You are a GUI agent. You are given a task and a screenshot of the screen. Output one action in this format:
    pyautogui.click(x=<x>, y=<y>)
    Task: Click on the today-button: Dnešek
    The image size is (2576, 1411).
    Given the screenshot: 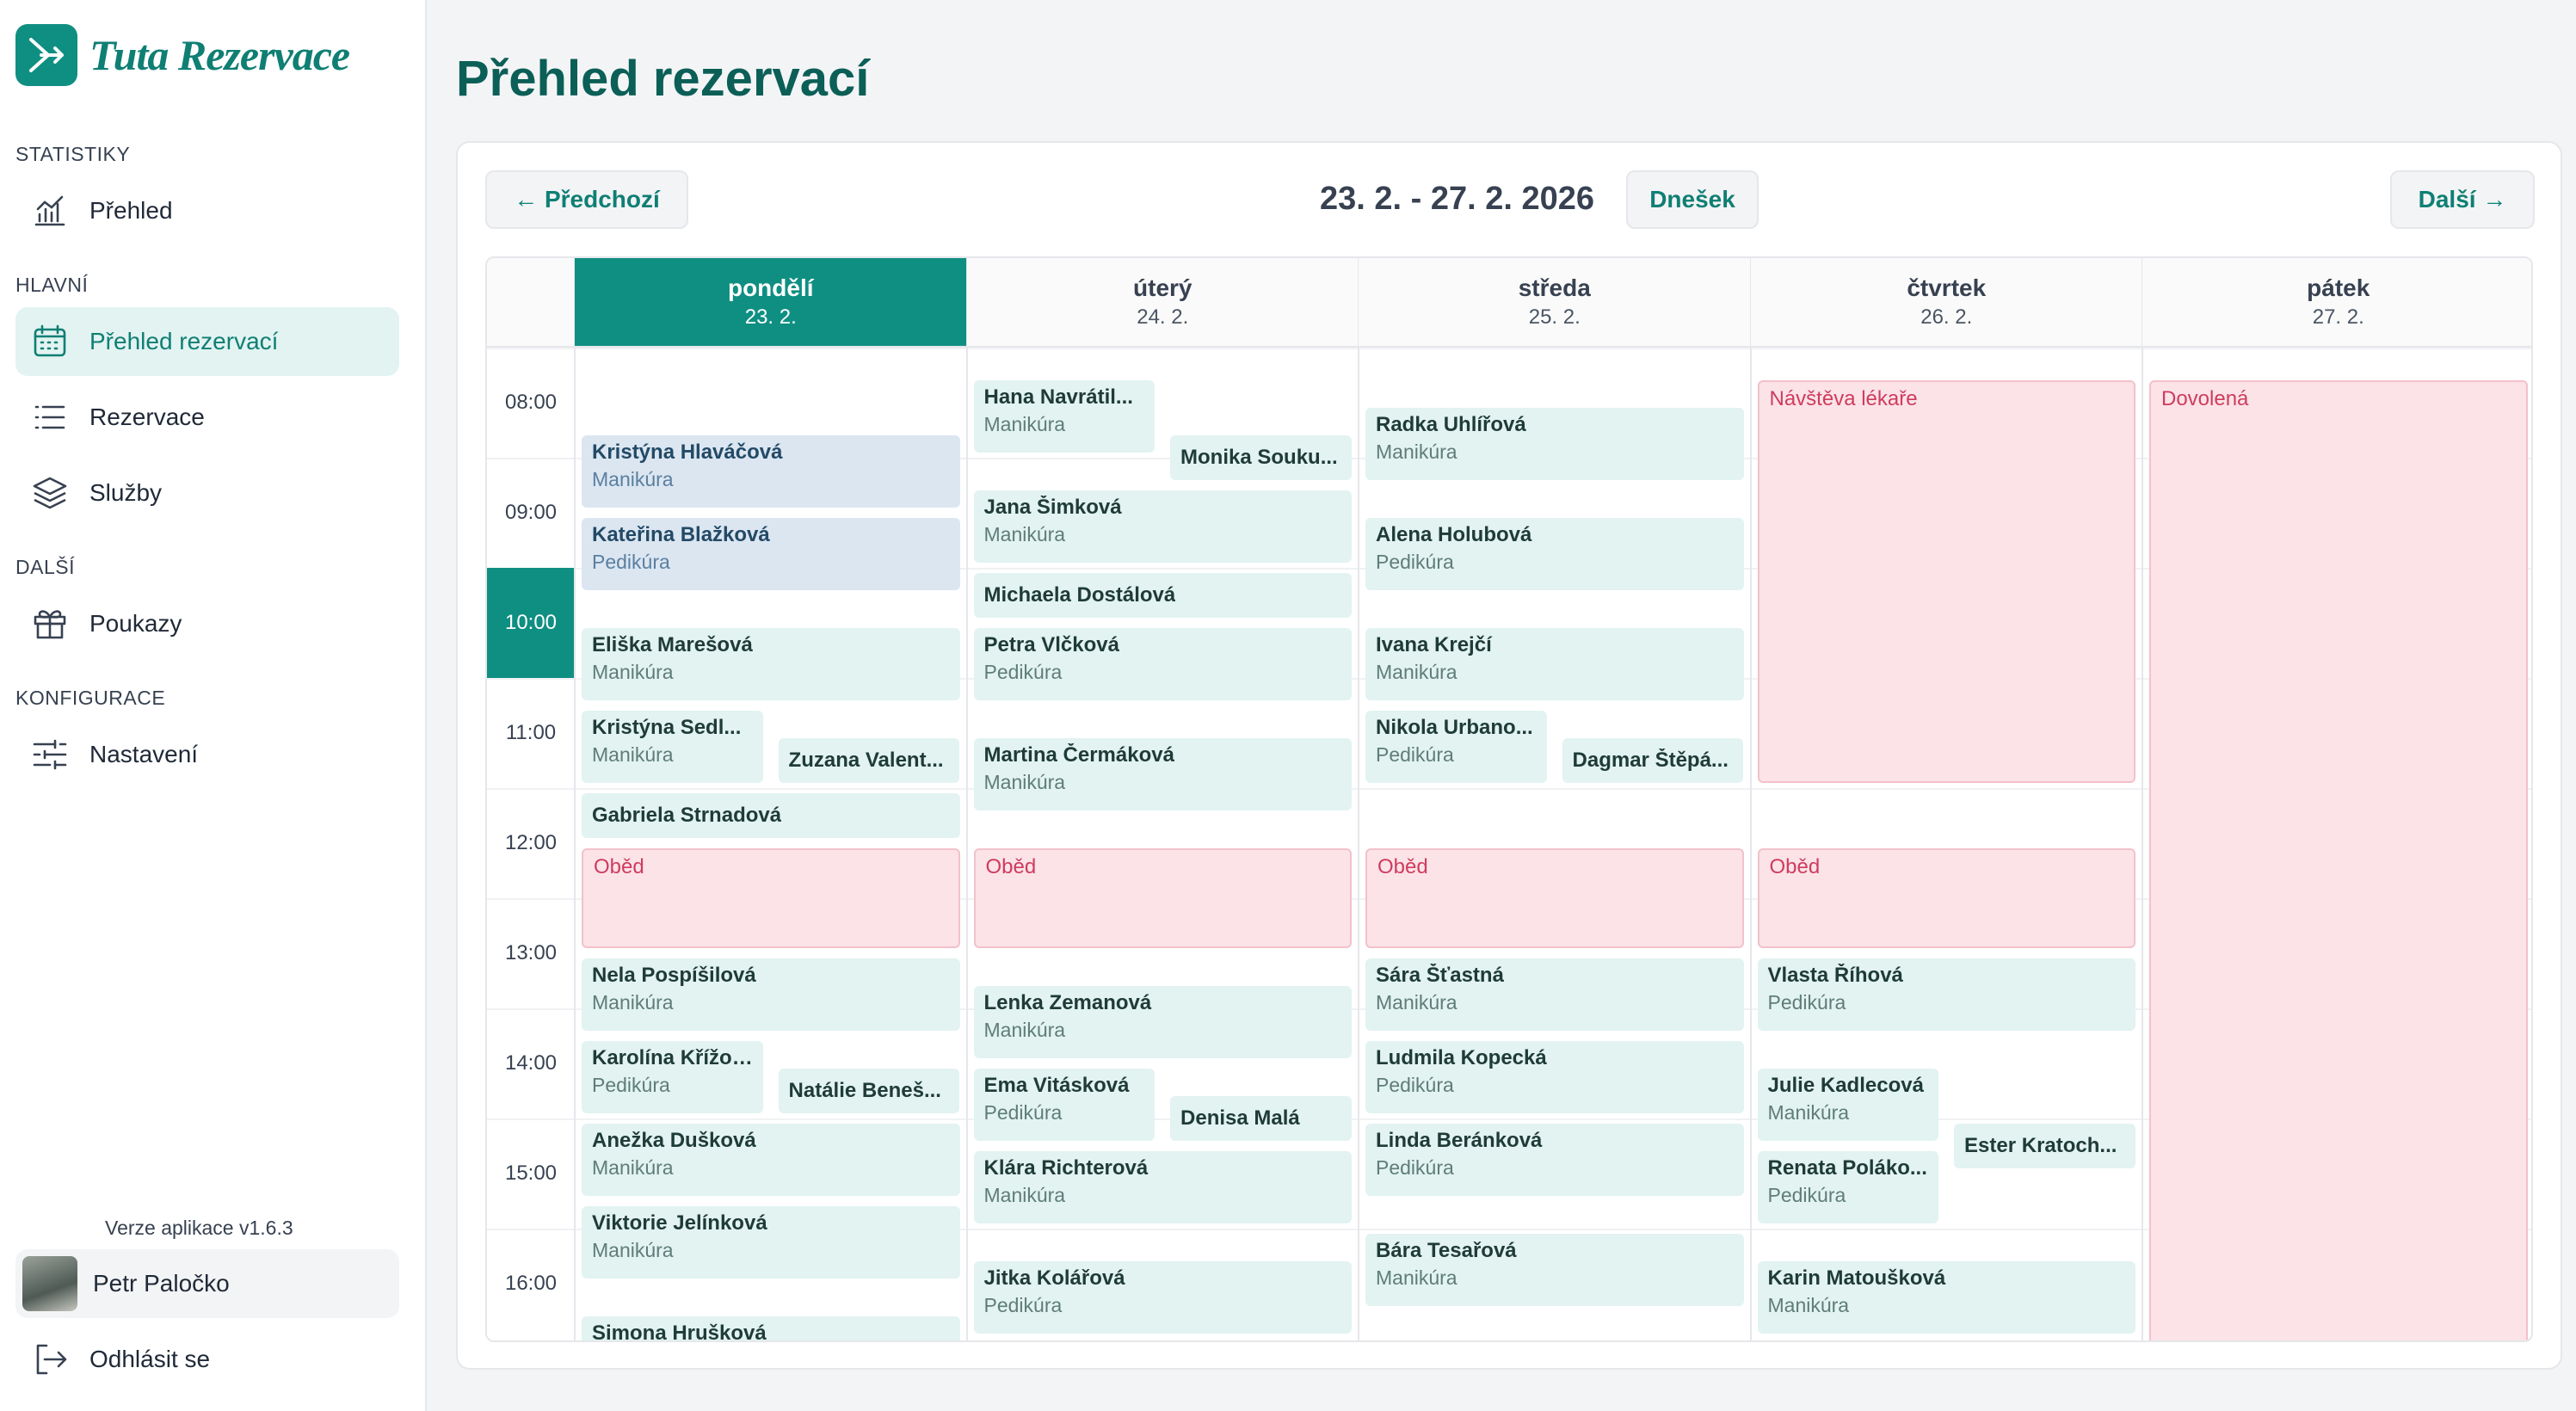 What is the action you would take?
    pyautogui.click(x=1693, y=199)
    